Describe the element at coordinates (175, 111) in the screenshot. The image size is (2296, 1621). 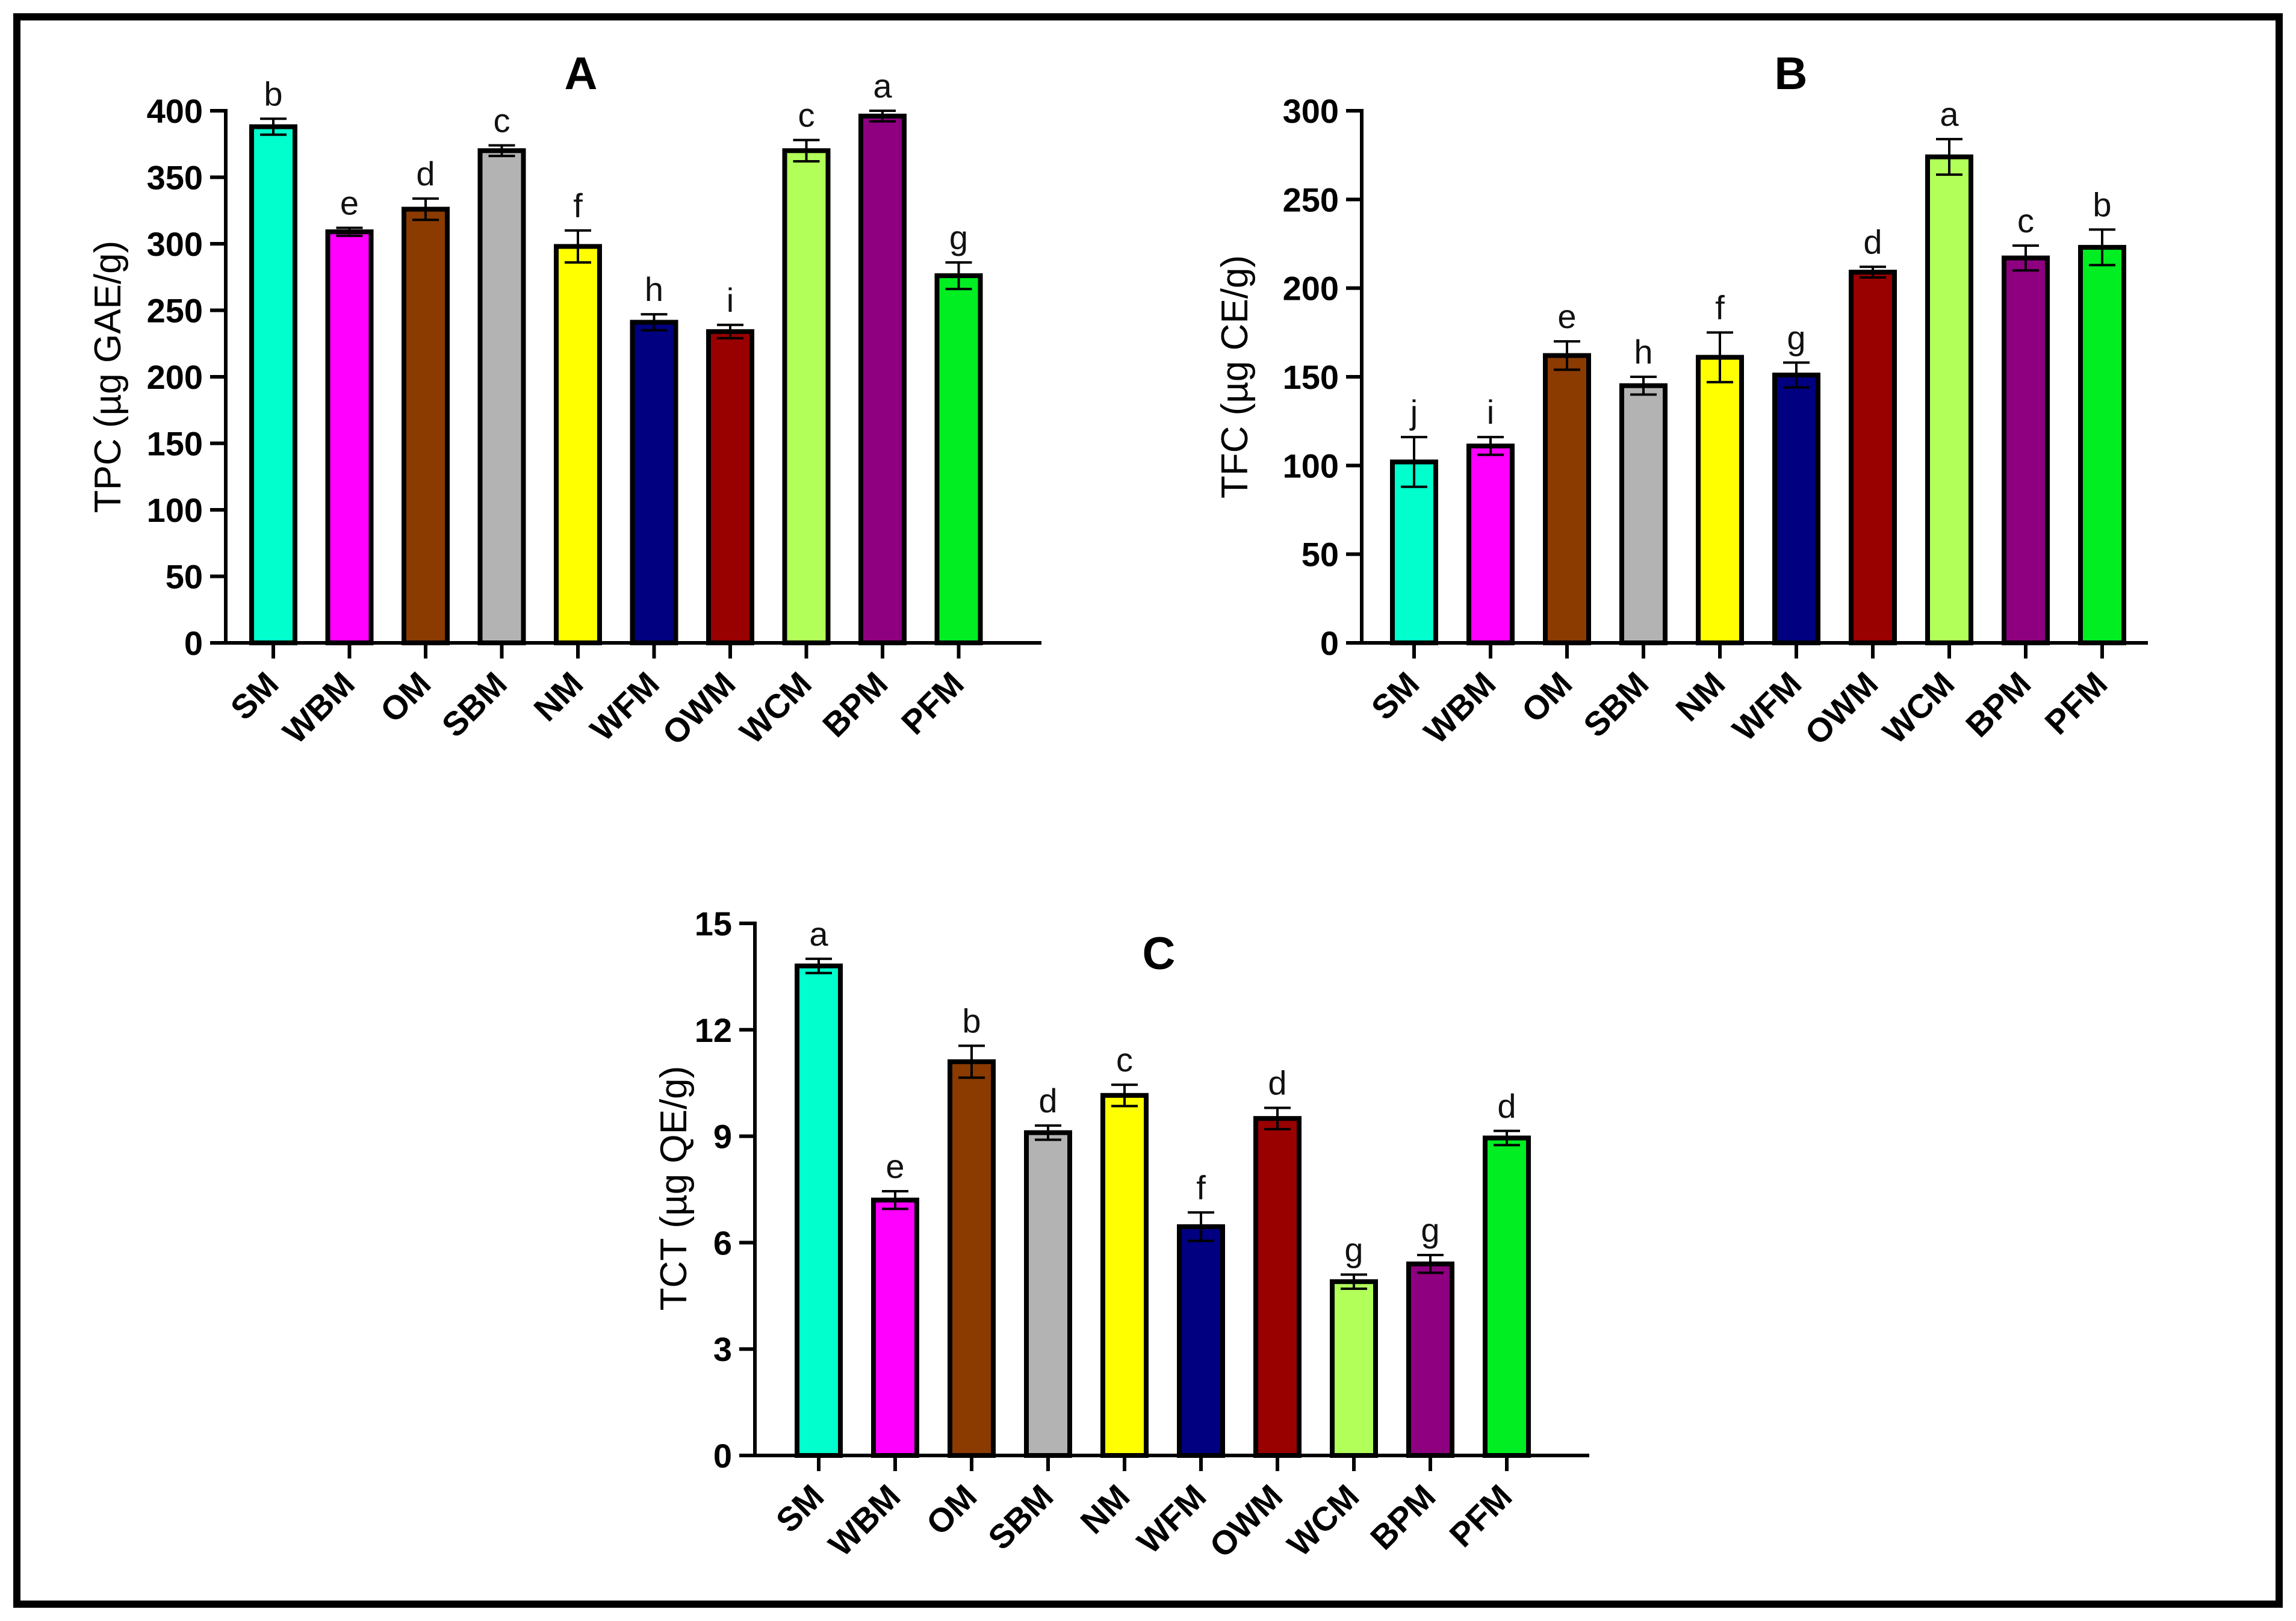
I see `y-tick-label: 400` at that location.